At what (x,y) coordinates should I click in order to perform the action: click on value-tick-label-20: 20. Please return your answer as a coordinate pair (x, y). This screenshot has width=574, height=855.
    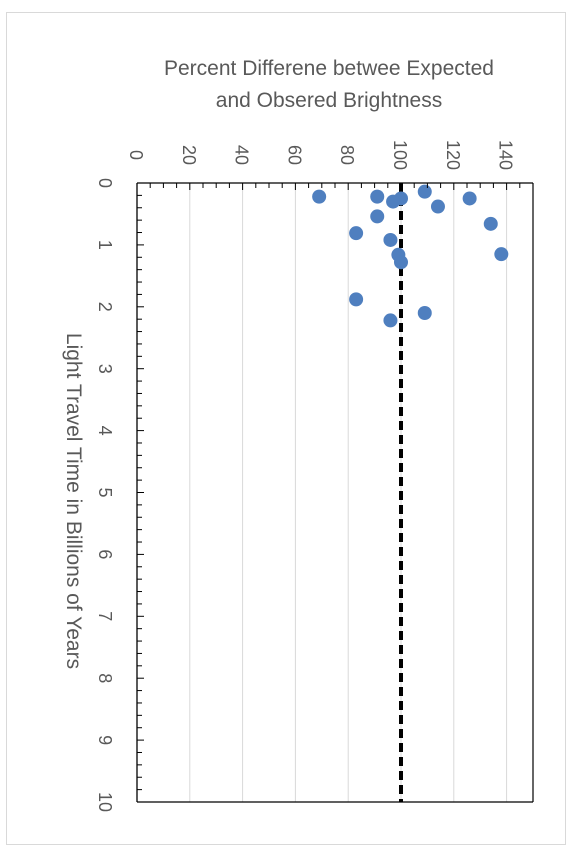
    Looking at the image, I should click on (189, 155).